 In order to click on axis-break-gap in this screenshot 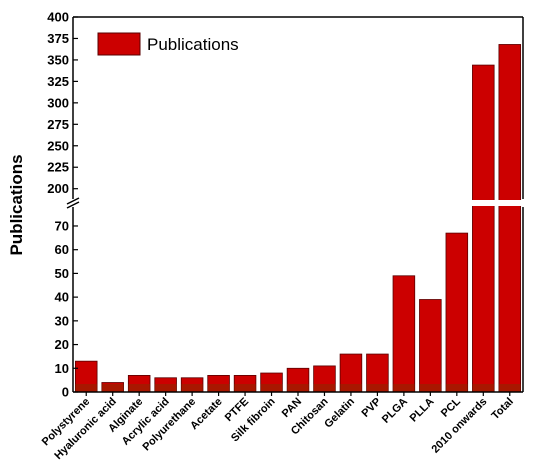, I will do `click(298, 203)`.